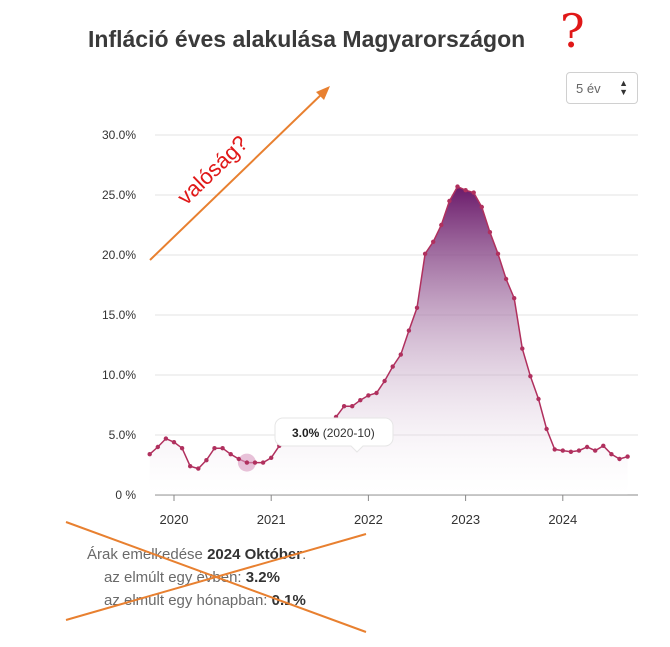  Describe the element at coordinates (368, 519) in the screenshot. I see `x-tick-label: 2022` at that location.